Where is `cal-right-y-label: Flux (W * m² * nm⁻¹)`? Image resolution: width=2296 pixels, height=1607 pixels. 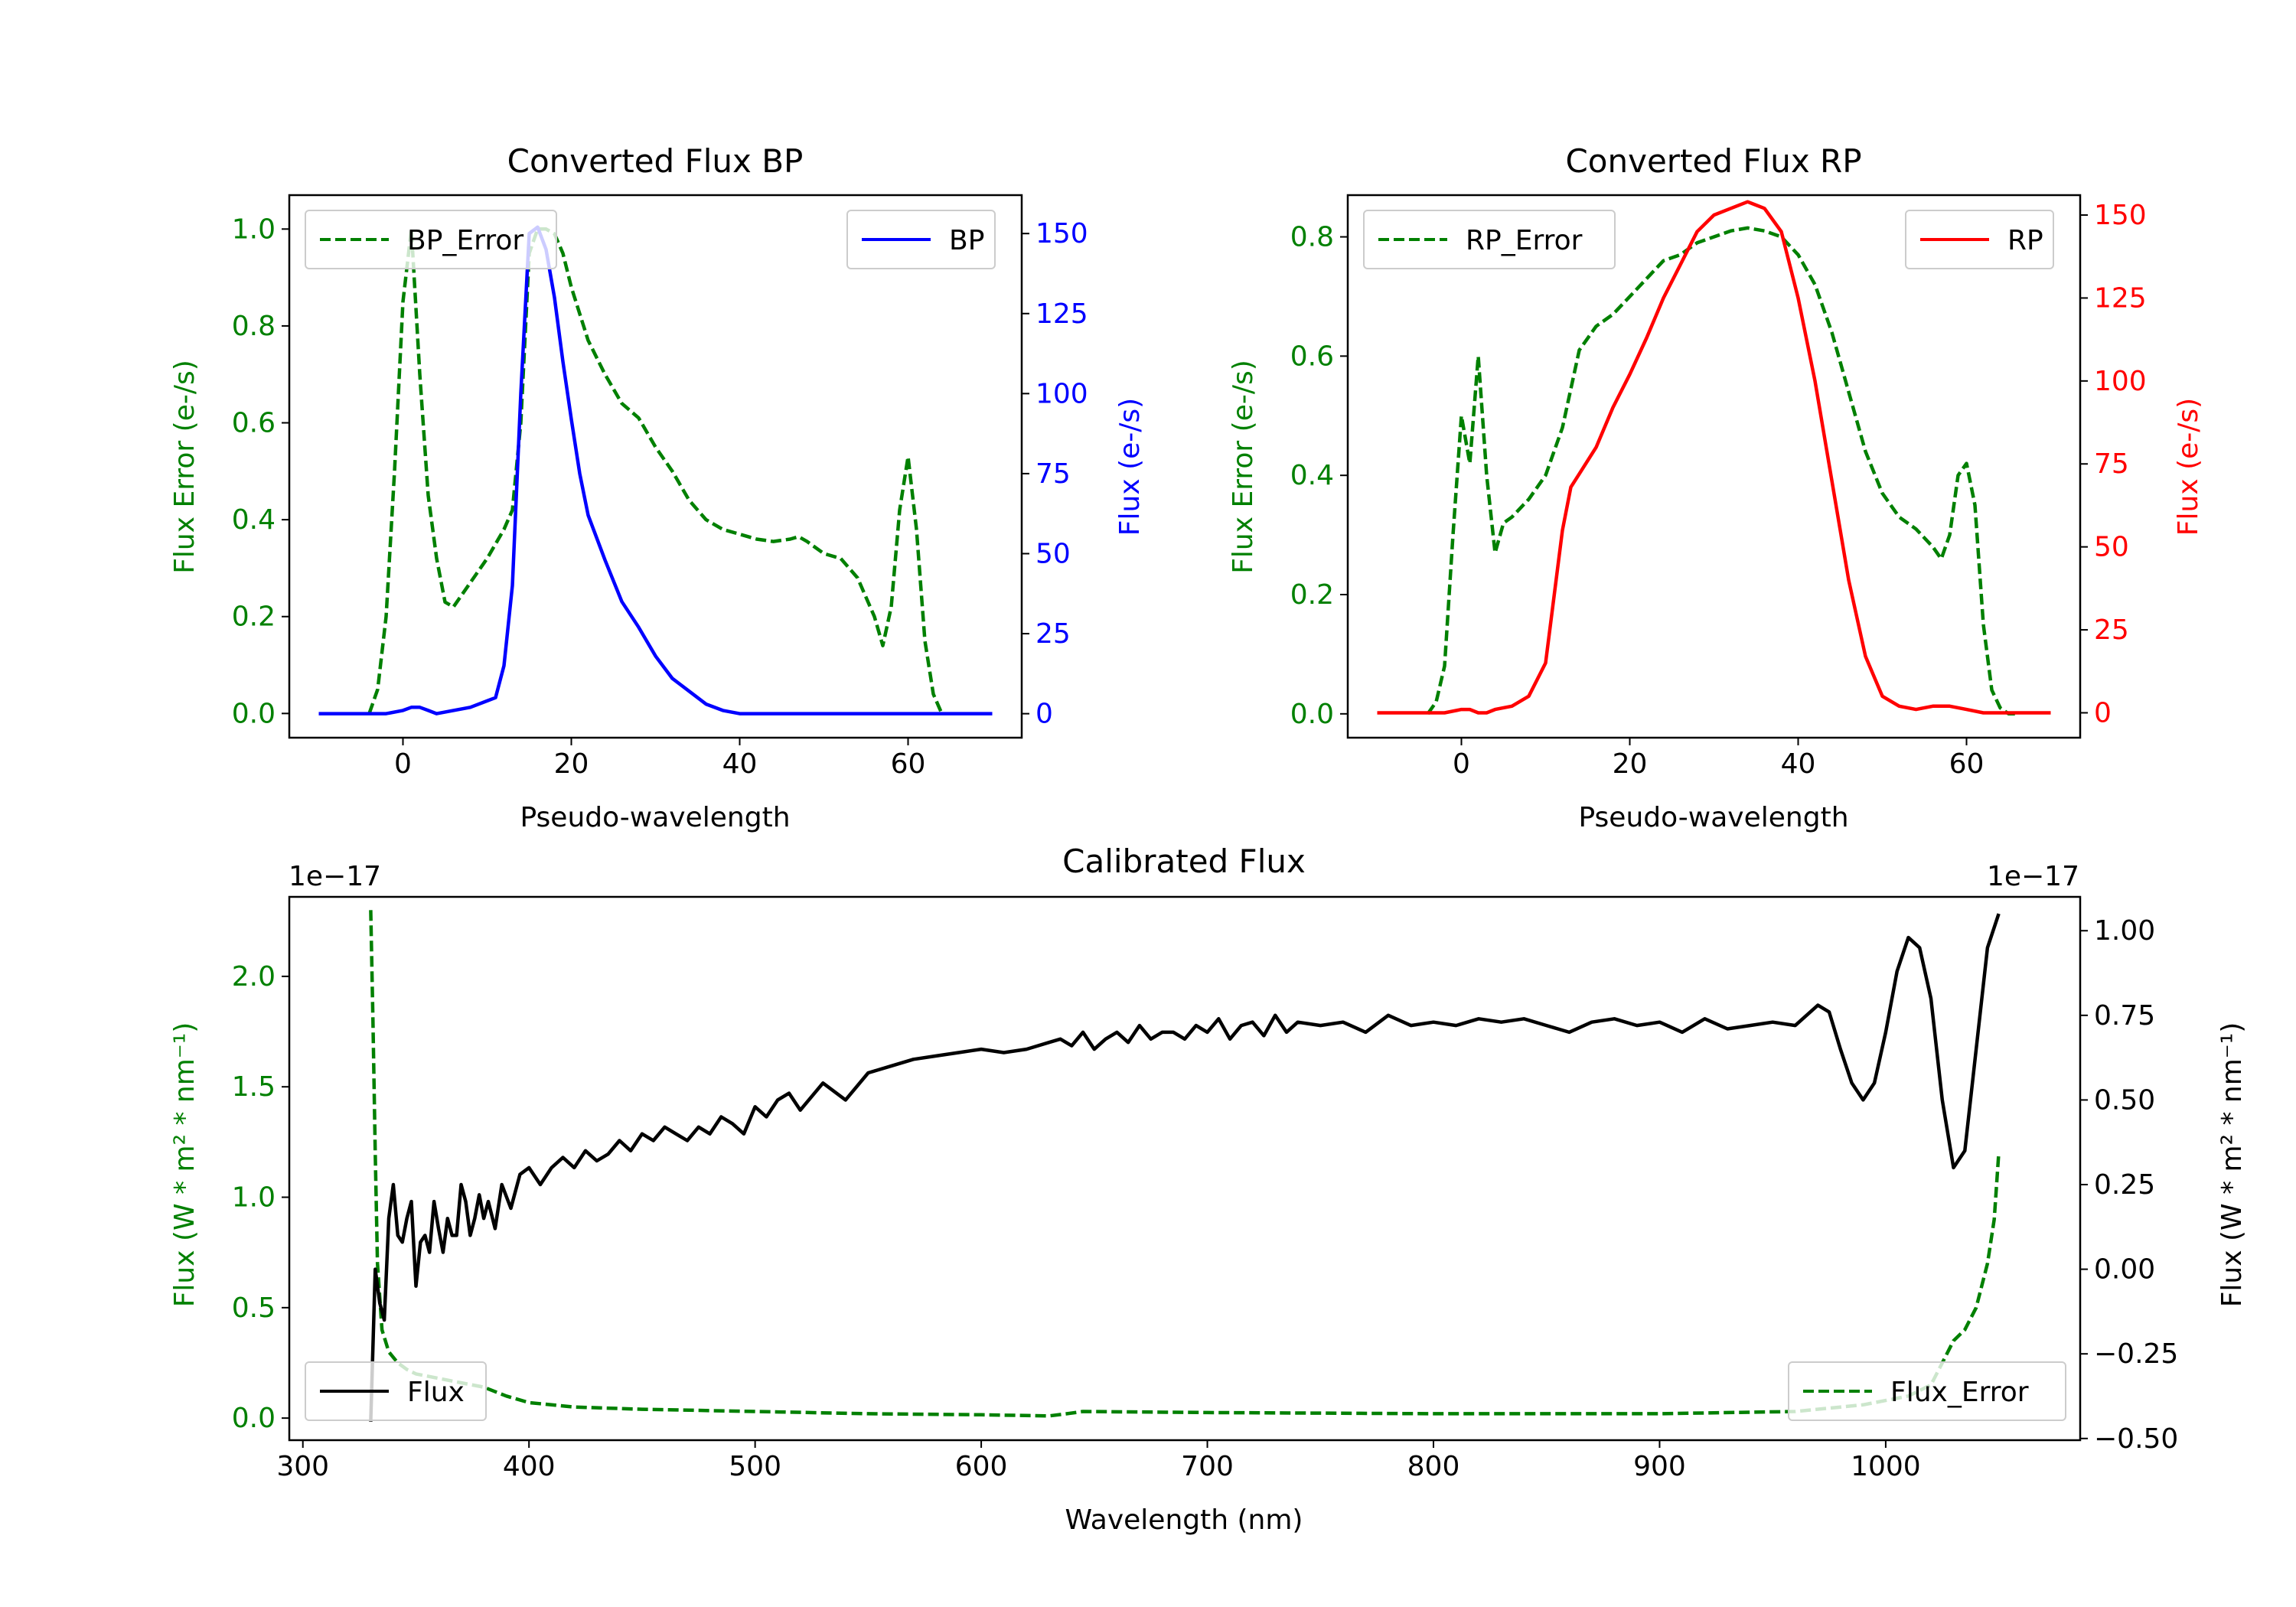 cal-right-y-label: Flux (W * m² * nm⁻¹) is located at coordinates (2232, 1165).